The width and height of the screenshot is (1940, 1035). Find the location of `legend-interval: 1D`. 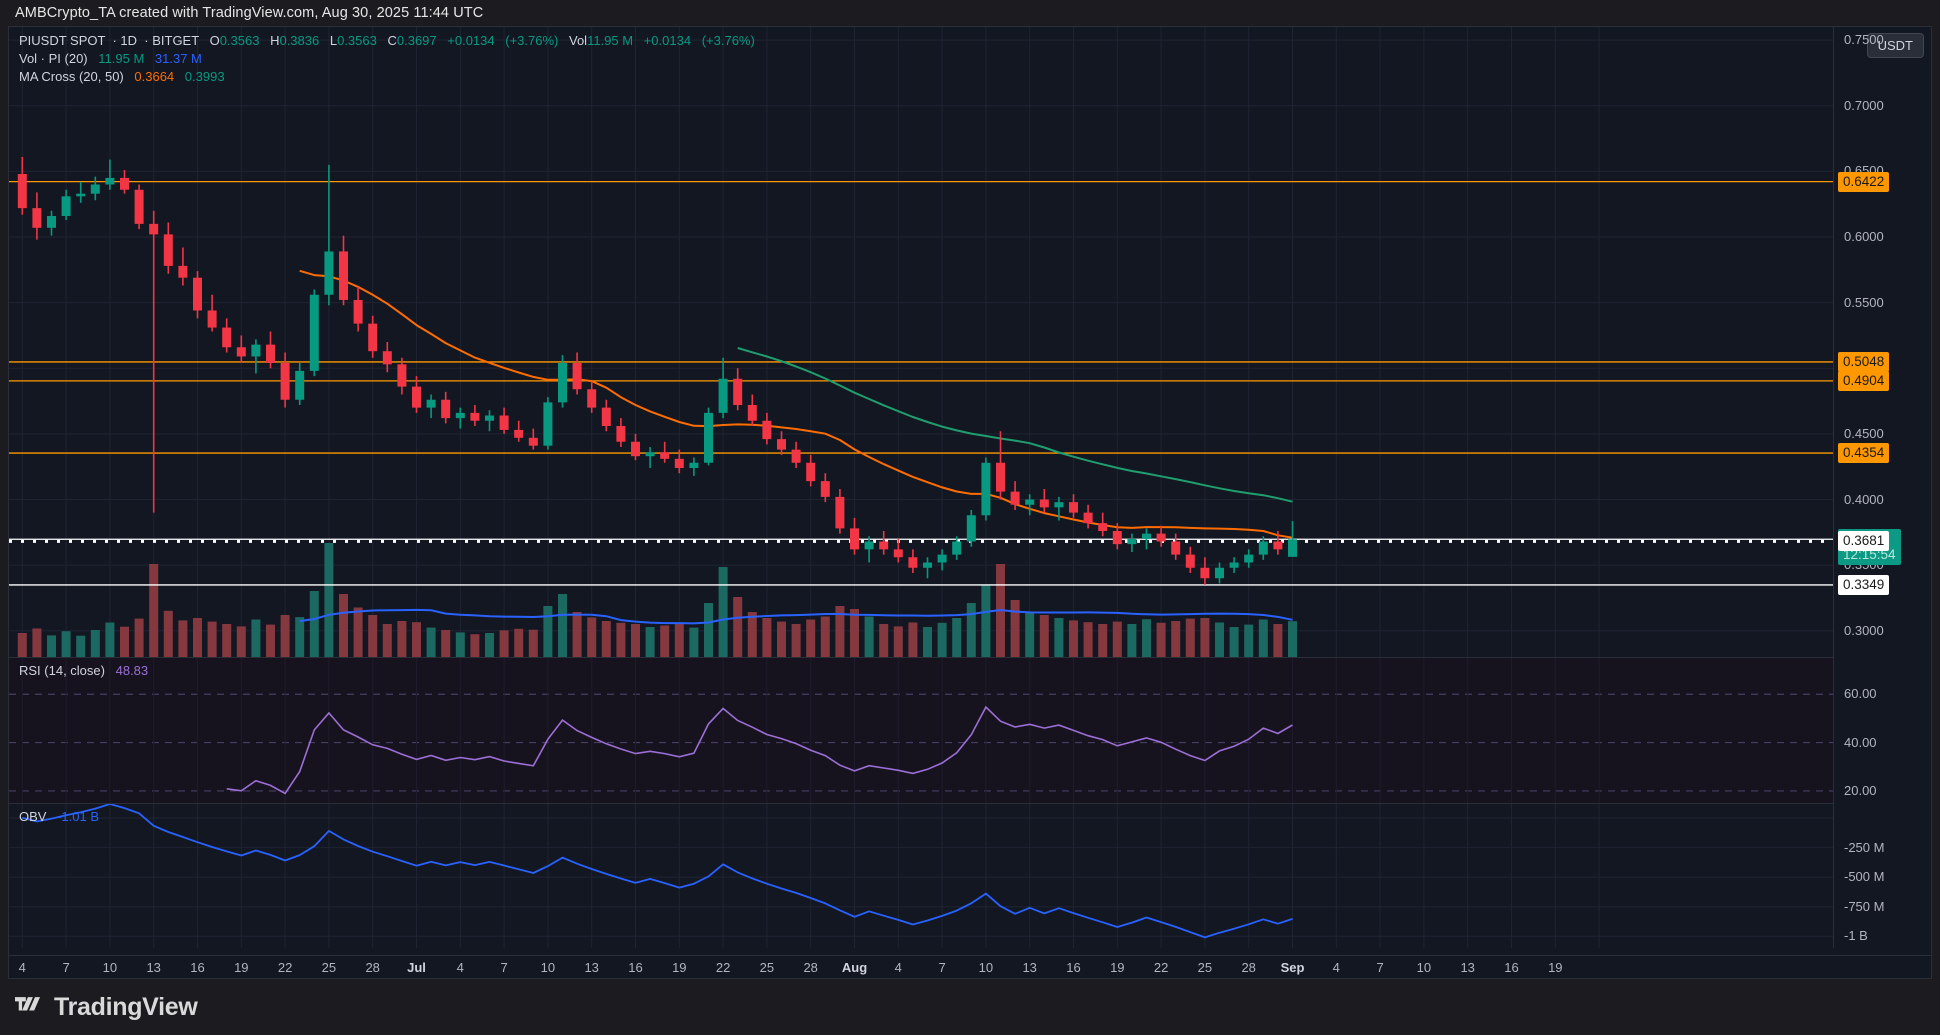

legend-interval: 1D is located at coordinates (129, 40).